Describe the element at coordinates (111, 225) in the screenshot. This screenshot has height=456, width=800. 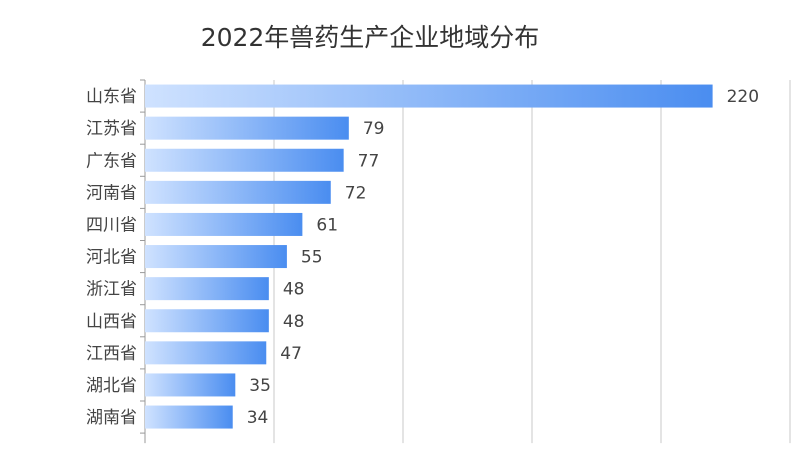
I see `category-label: 四川省` at that location.